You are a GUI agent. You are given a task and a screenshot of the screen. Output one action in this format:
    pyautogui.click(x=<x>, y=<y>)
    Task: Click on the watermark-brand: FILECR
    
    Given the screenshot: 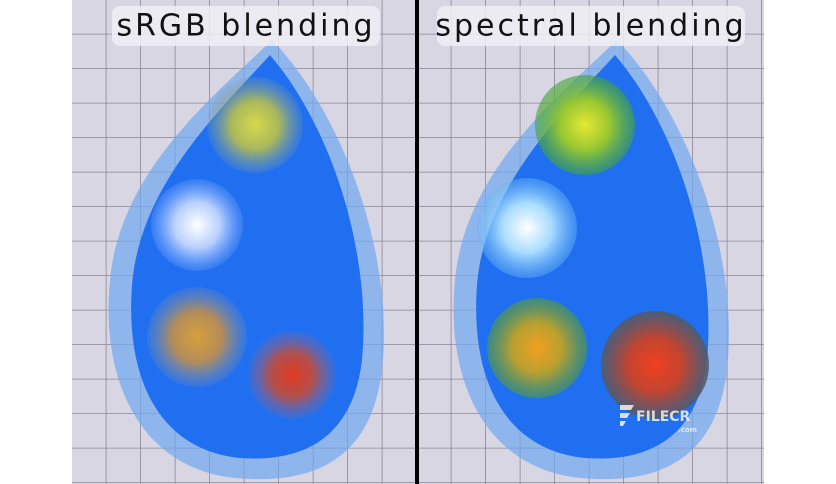 What is the action you would take?
    pyautogui.click(x=663, y=417)
    